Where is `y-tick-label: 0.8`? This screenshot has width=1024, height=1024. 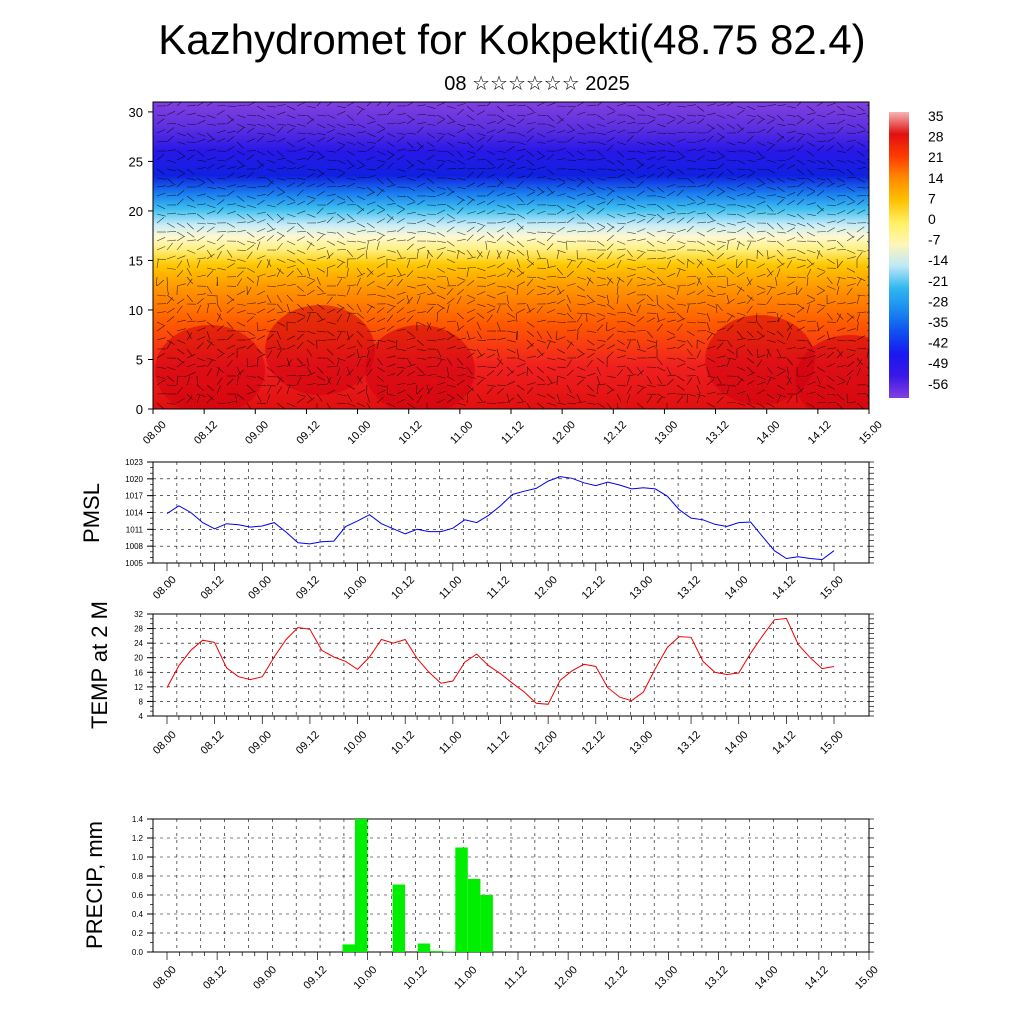 y-tick-label: 0.8 is located at coordinates (138, 876).